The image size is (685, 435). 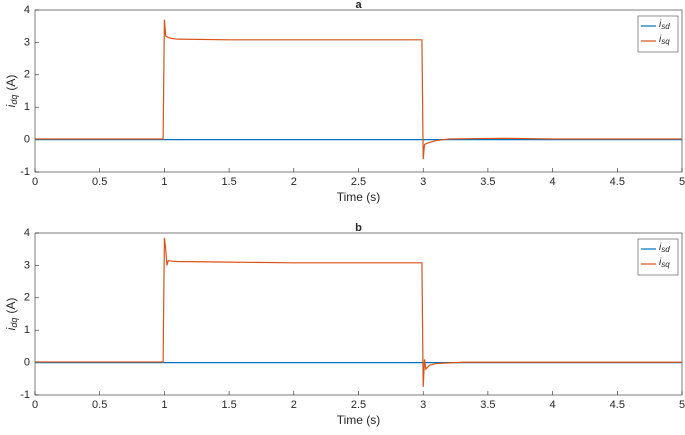 What do you see at coordinates (358, 228) in the screenshot?
I see `chart-title: b` at bounding box center [358, 228].